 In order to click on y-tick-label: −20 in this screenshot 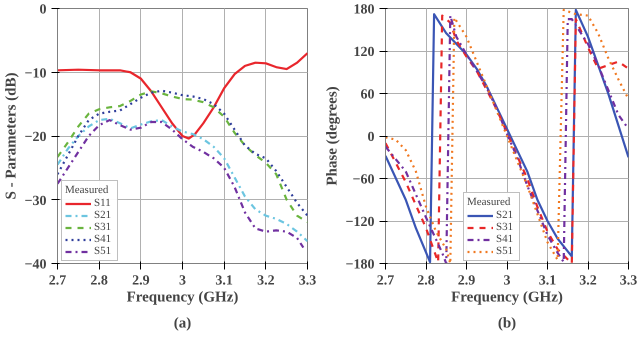, I will do `click(35, 137)`.